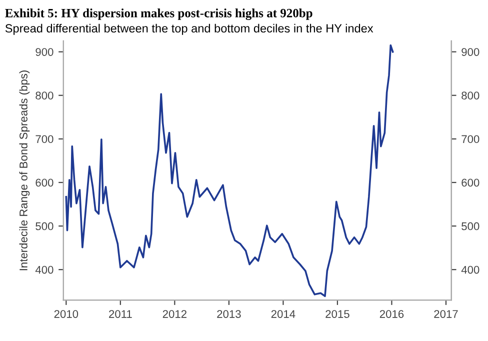  Describe the element at coordinates (45, 96) in the screenshot. I see `y-tick-label: 800` at that location.